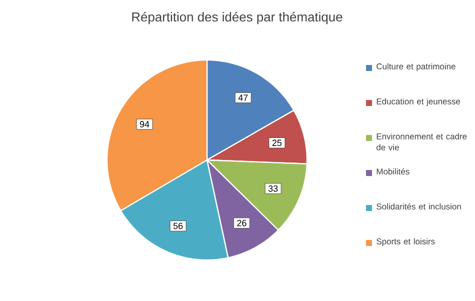 Image resolution: width=475 pixels, height=301 pixels. What do you see at coordinates (421, 141) in the screenshot?
I see `legend-label: Environnement et cadre de vie` at bounding box center [421, 141].